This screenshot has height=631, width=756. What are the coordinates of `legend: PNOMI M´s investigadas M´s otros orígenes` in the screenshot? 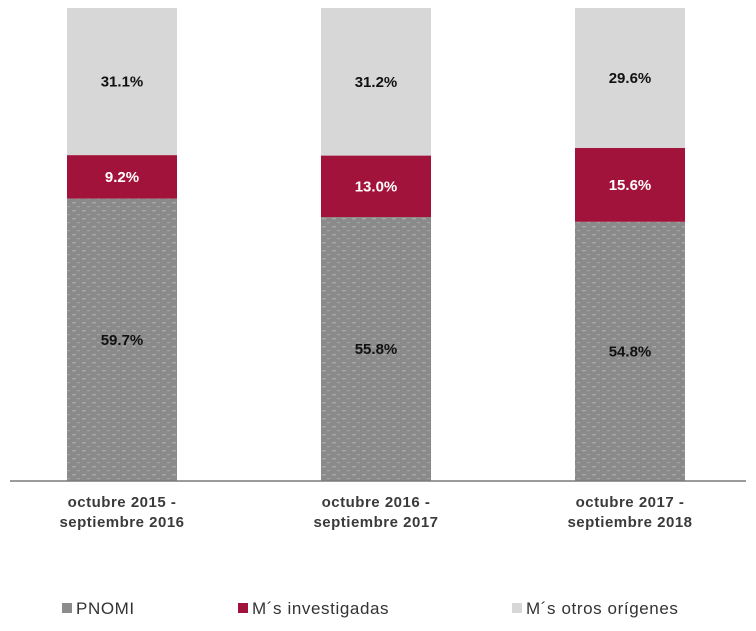 It's located at (370, 608).